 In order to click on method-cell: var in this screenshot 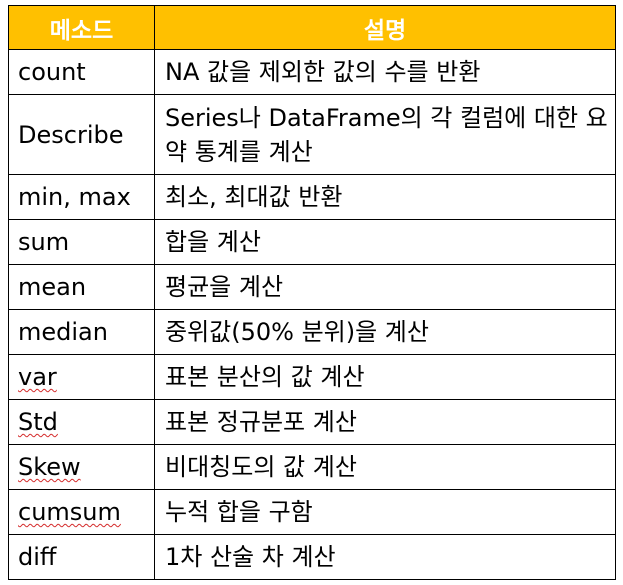, I will do `click(81, 377)`.